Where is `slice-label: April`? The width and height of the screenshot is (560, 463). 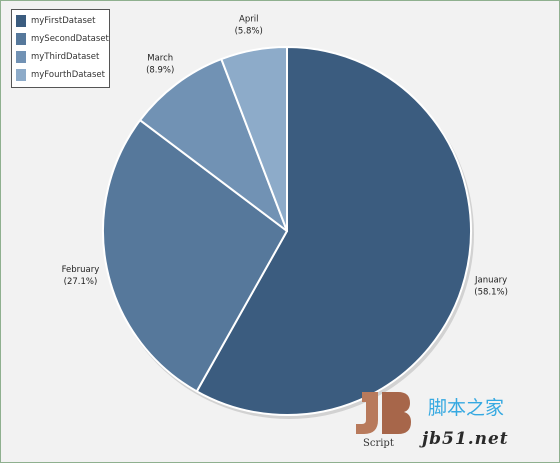 slice-label: April is located at coordinates (248, 20).